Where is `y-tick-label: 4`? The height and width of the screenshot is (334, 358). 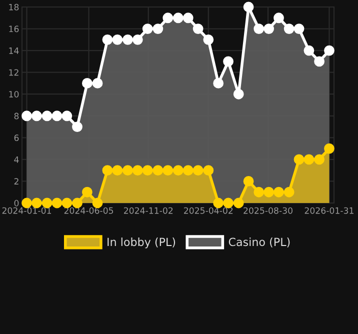
y-tick-label: 4 is located at coordinates (16, 159).